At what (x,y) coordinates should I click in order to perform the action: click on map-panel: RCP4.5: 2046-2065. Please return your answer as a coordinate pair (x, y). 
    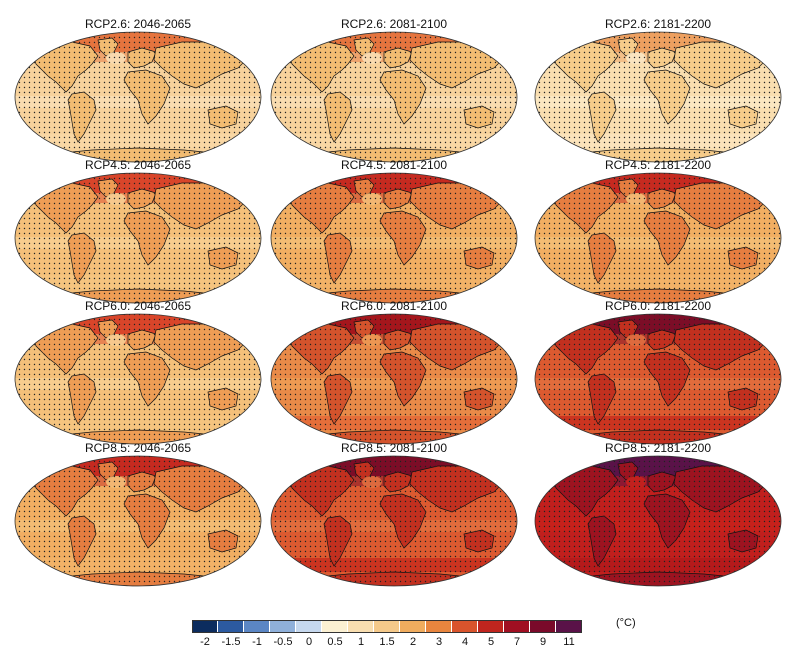
    Looking at the image, I should click on (145, 232).